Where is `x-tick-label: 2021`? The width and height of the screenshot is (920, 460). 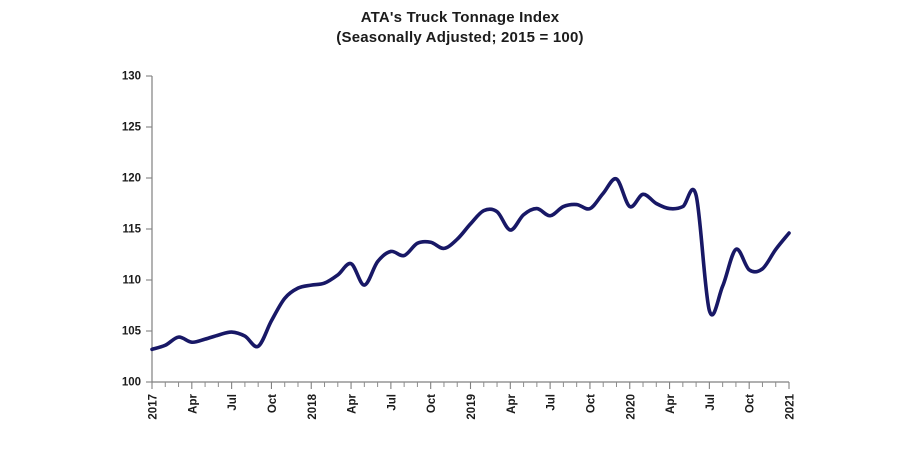
x-tick-label: 2021 is located at coordinates (791, 406).